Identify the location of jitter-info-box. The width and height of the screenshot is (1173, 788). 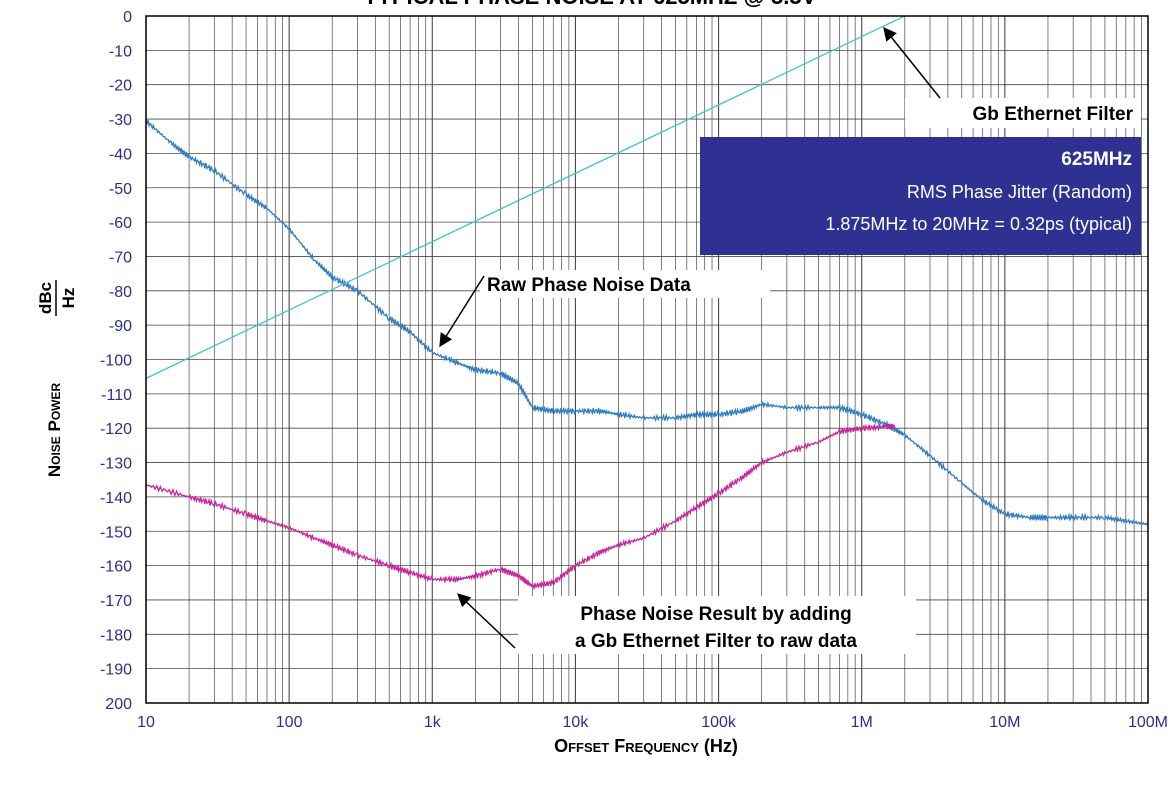
(920, 196).